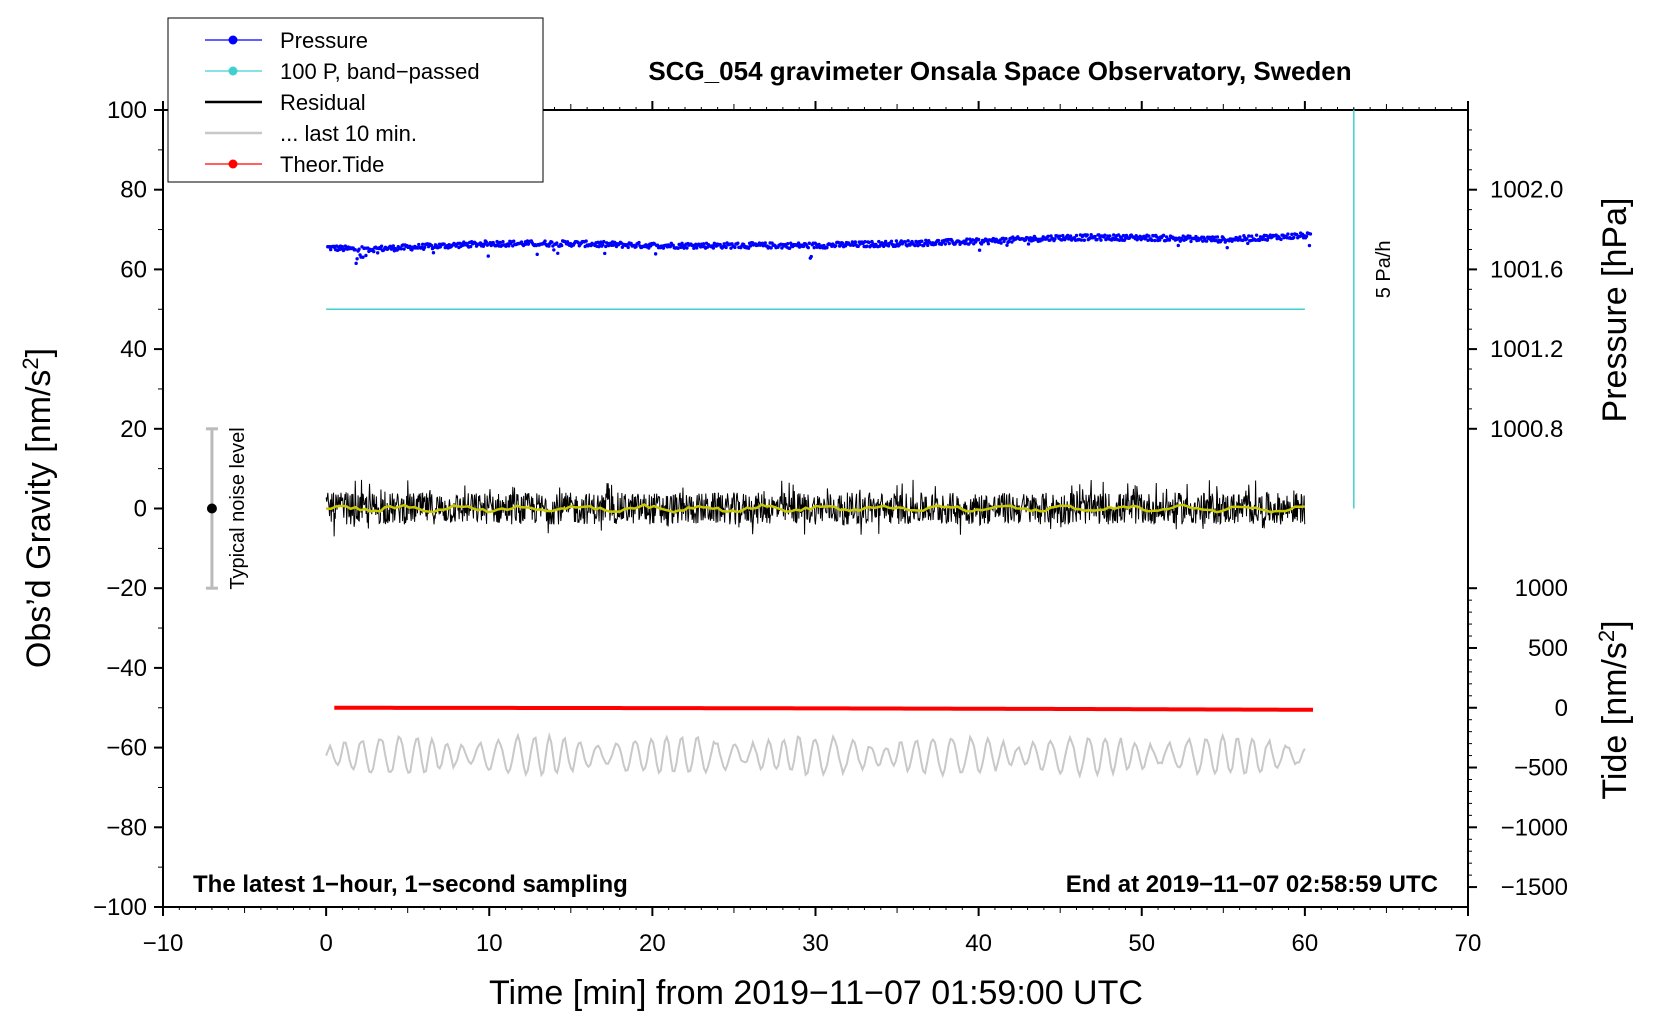 This screenshot has width=1660, height=1020. What do you see at coordinates (816, 993) in the screenshot?
I see `x-axis-title: Time [min] from 2019−11−07 01:59:00 UTC` at bounding box center [816, 993].